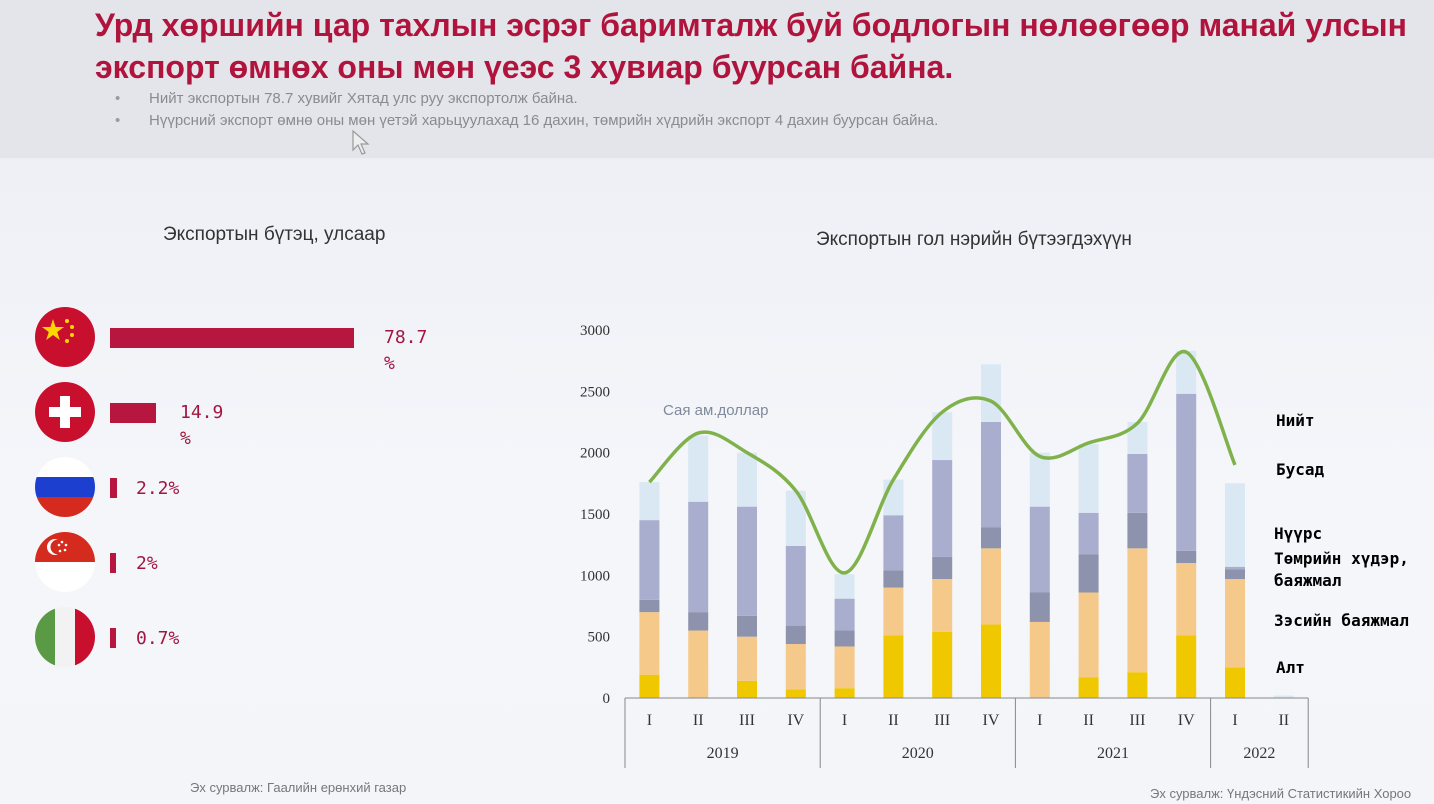 The height and width of the screenshot is (804, 1434). Describe the element at coordinates (158, 488) in the screenshot. I see `country-percent-label: 2.2%` at that location.